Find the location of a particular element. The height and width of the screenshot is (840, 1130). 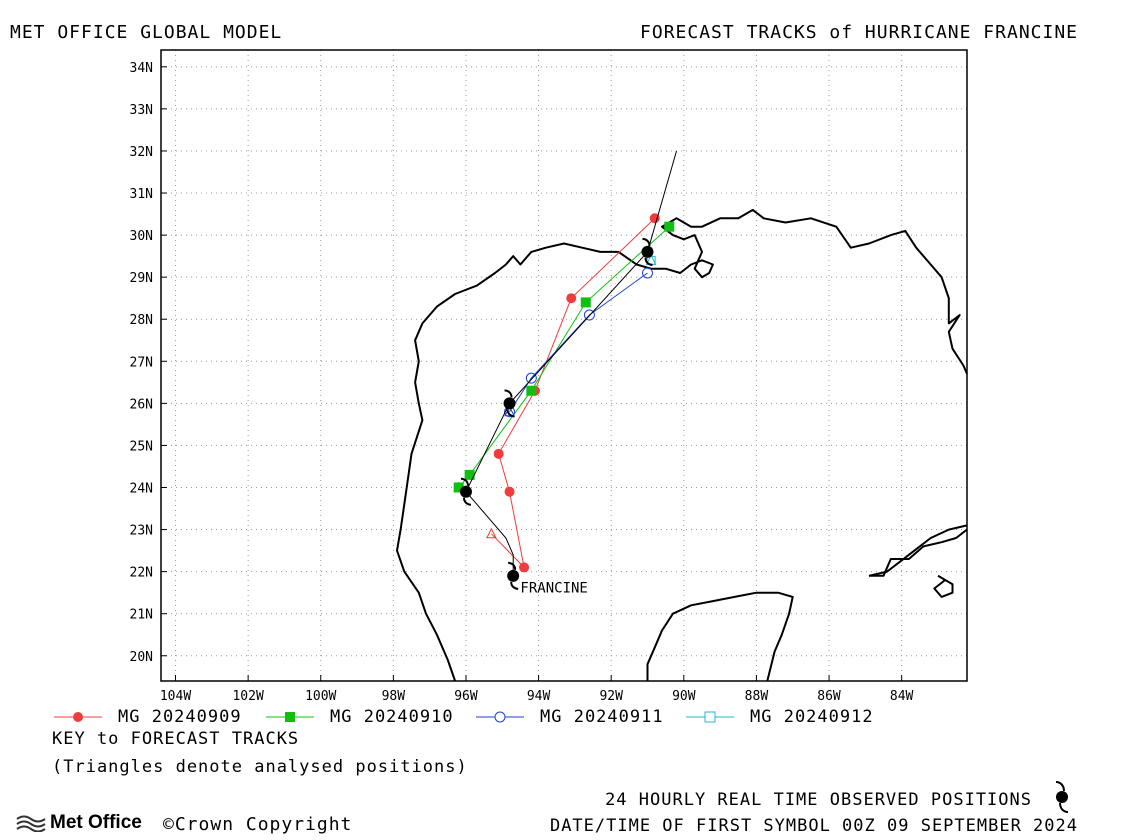

lat-tick-label: 33N is located at coordinates (141, 110).